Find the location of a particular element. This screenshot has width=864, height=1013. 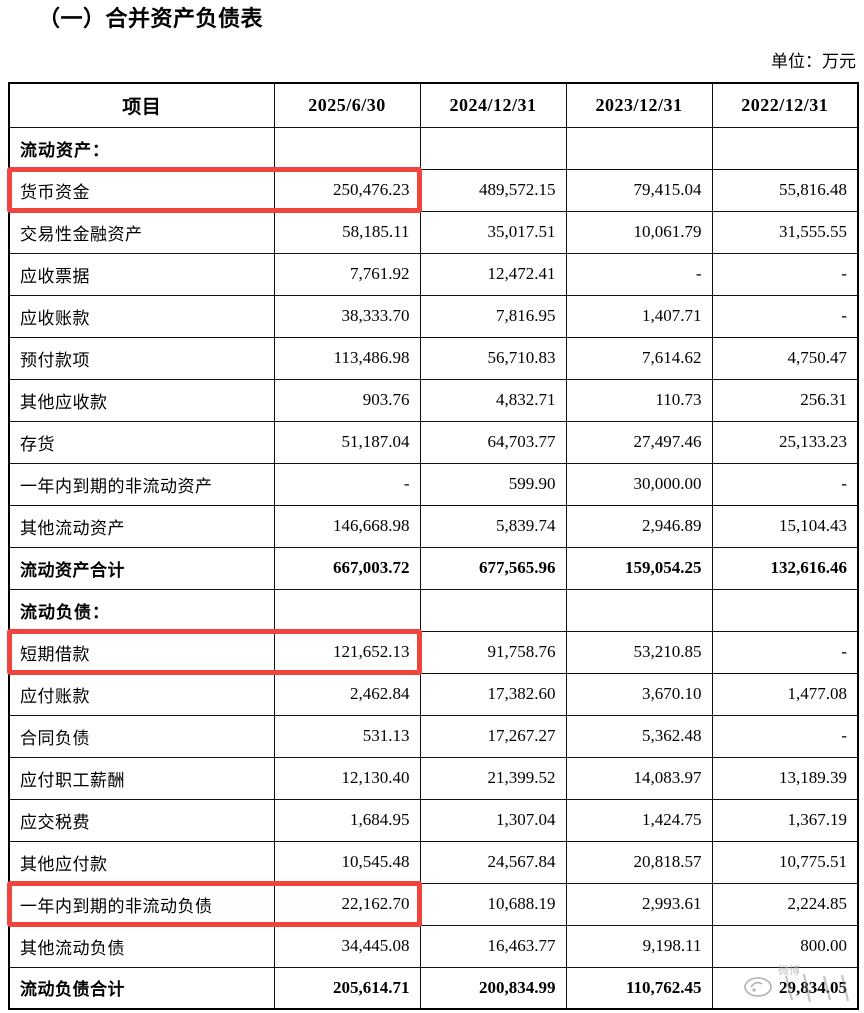

cell-value: 58,185.11 is located at coordinates (347, 232).